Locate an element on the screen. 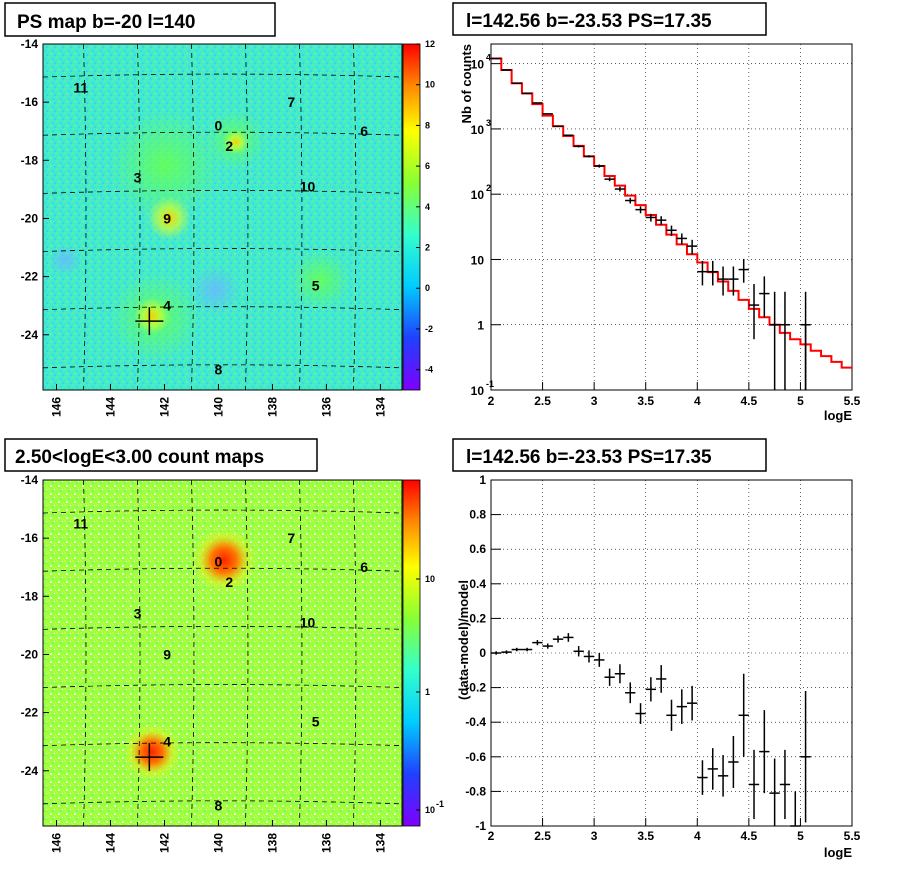 The height and width of the screenshot is (871, 898). source-label: 4 is located at coordinates (167, 306).